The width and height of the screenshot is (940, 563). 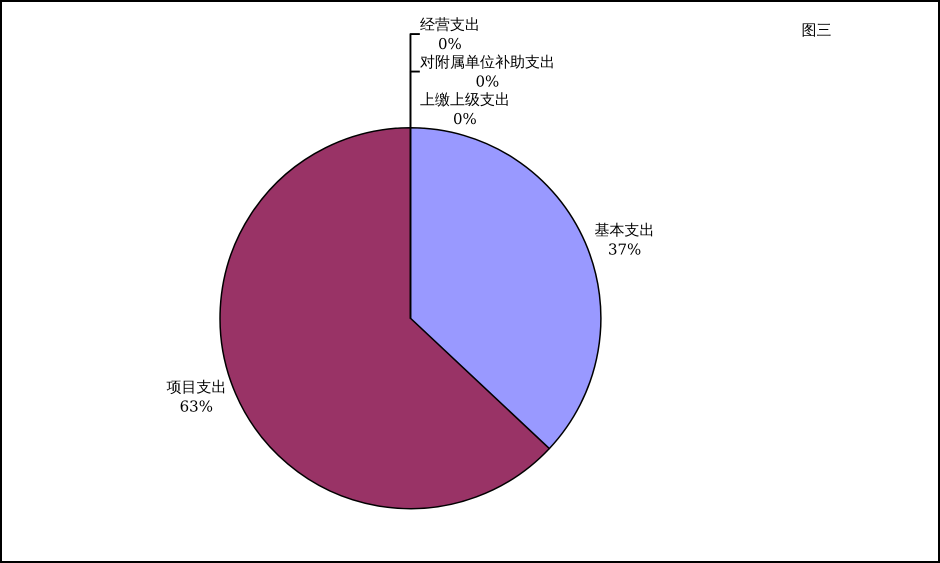 What do you see at coordinates (196, 407) in the screenshot?
I see `data-label: 63%` at bounding box center [196, 407].